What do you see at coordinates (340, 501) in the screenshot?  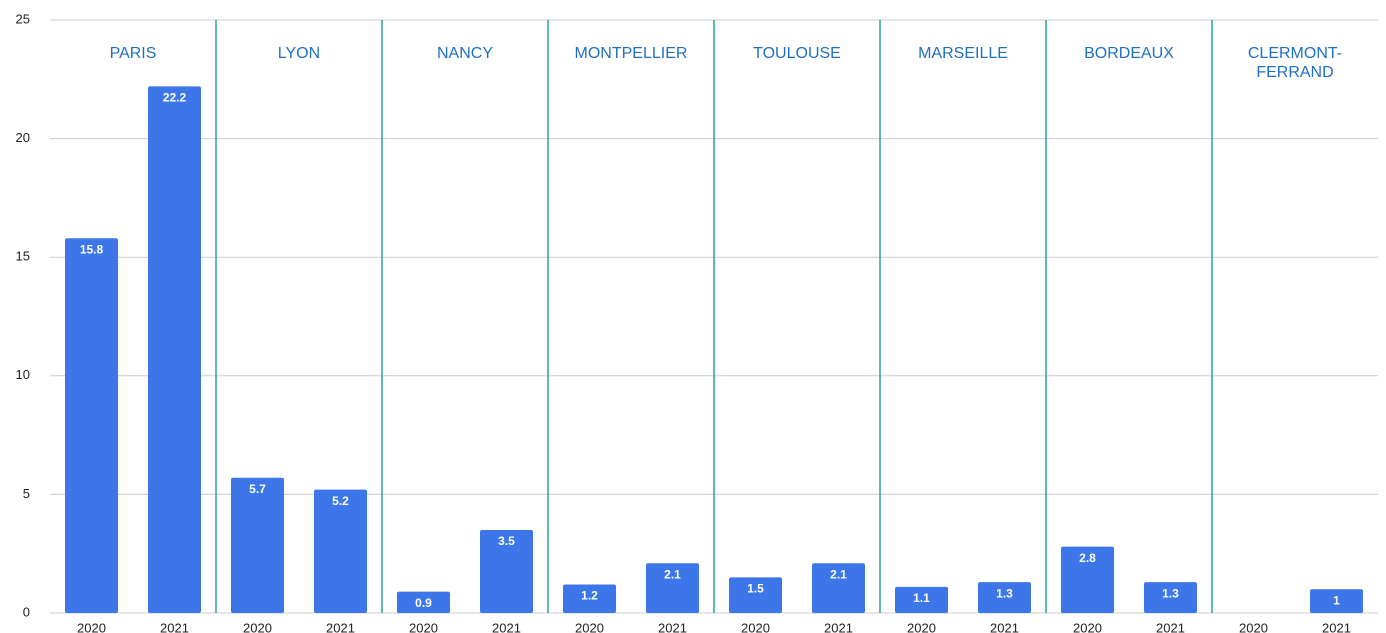 I see `value-label: 5.2` at bounding box center [340, 501].